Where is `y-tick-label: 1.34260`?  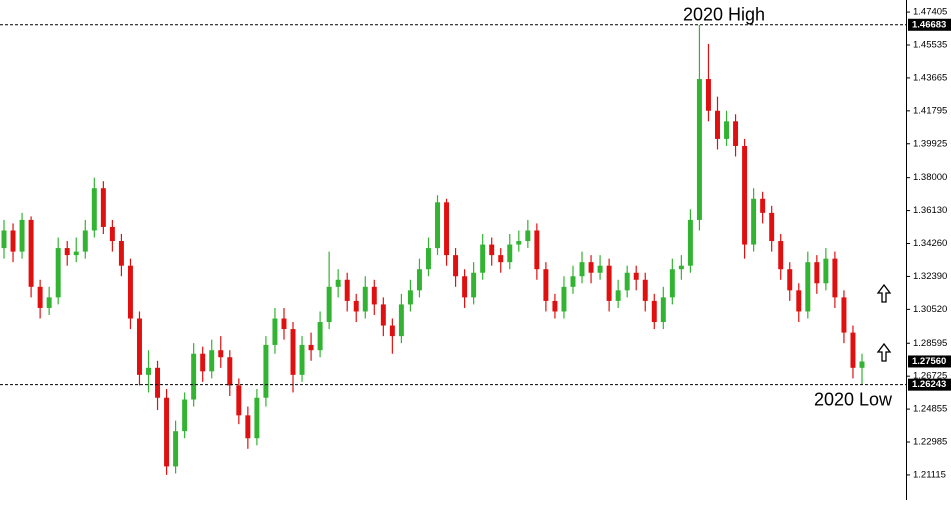 y-tick-label: 1.34260 is located at coordinates (930, 243).